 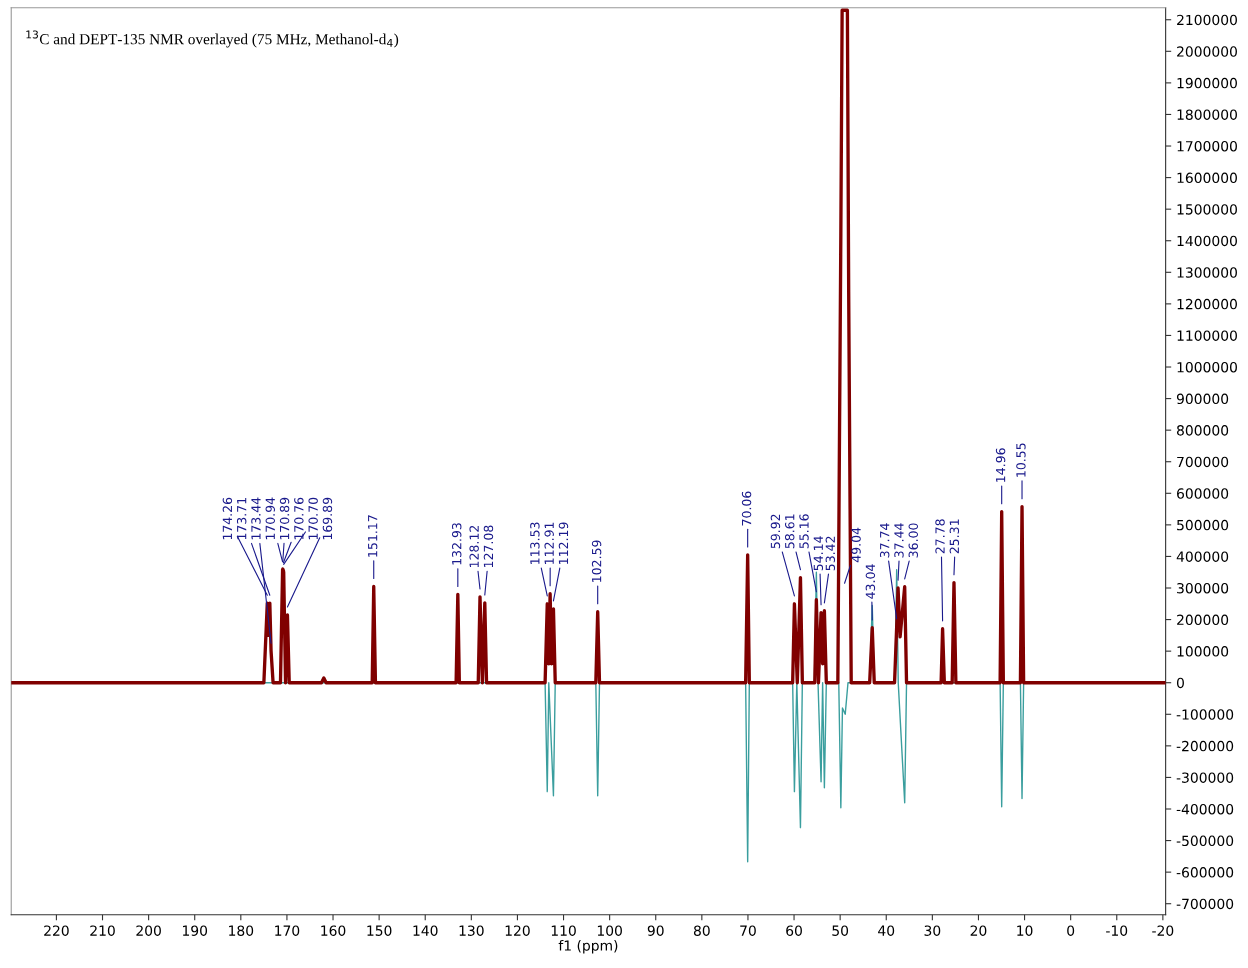 What do you see at coordinates (1180, 683) in the screenshot?
I see `y-tick-label: 0` at bounding box center [1180, 683].